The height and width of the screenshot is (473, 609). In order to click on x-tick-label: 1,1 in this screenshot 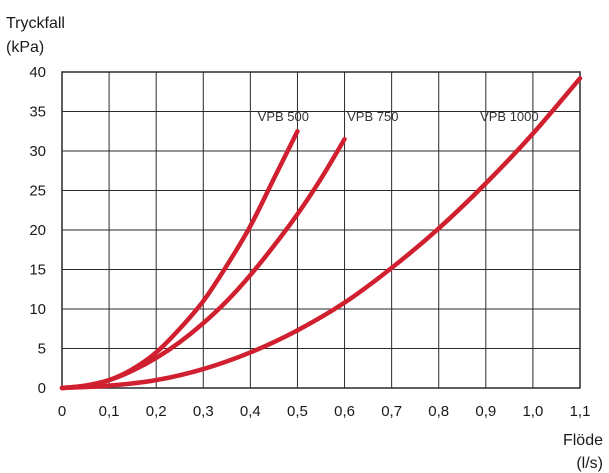, I will do `click(580, 411)`.